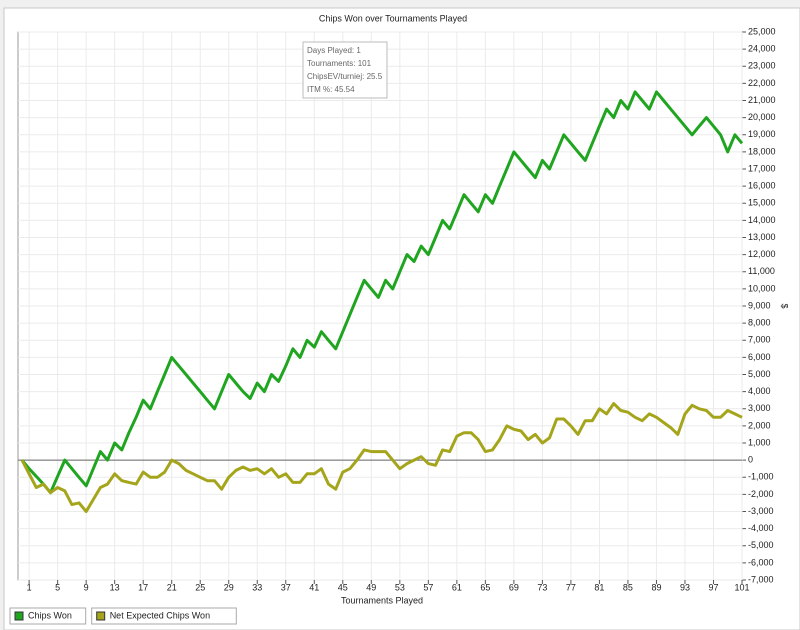  Describe the element at coordinates (761, 579) in the screenshot. I see `y-tick-label: -7,000` at that location.